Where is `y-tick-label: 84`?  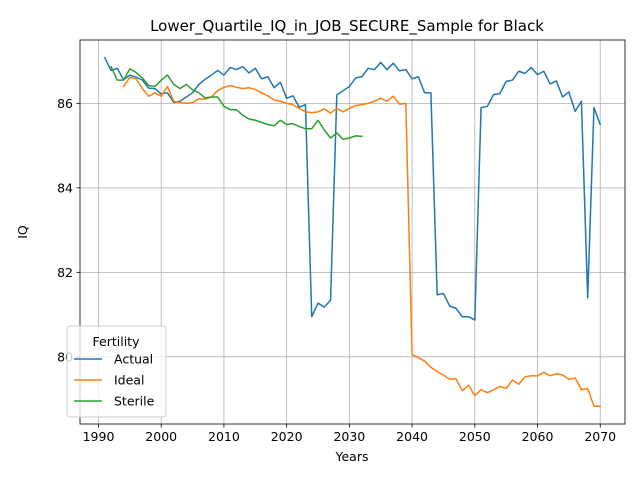
y-tick-label: 84 is located at coordinates (65, 187).